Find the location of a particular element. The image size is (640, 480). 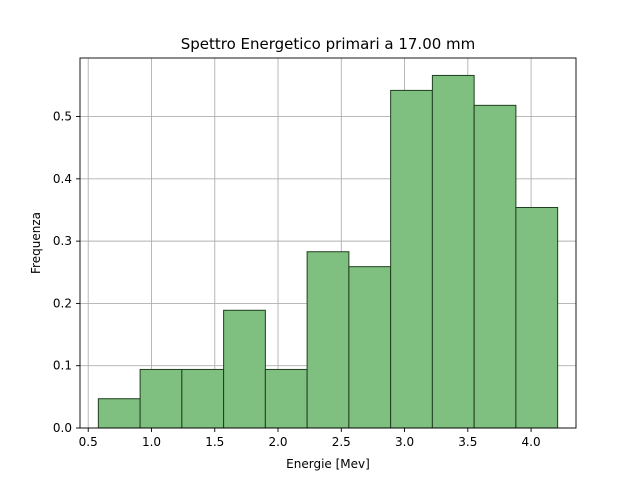

x-axis-label: Energie [Mev] is located at coordinates (328, 464).